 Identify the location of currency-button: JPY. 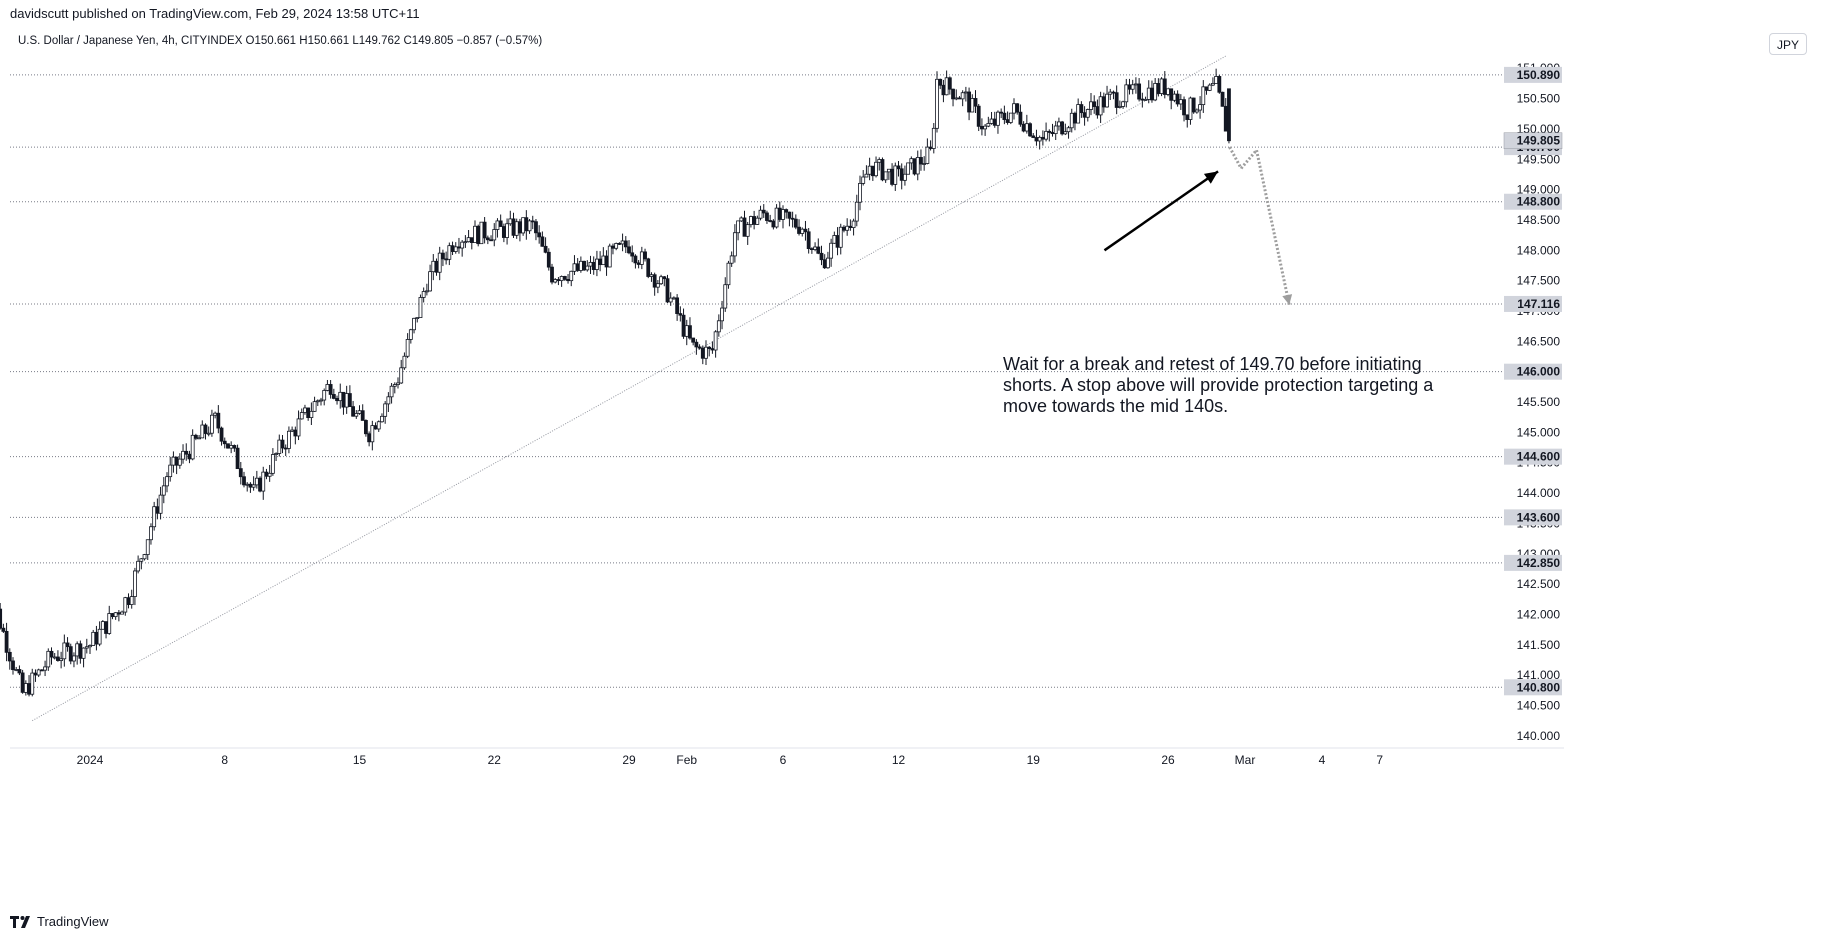
(1788, 44).